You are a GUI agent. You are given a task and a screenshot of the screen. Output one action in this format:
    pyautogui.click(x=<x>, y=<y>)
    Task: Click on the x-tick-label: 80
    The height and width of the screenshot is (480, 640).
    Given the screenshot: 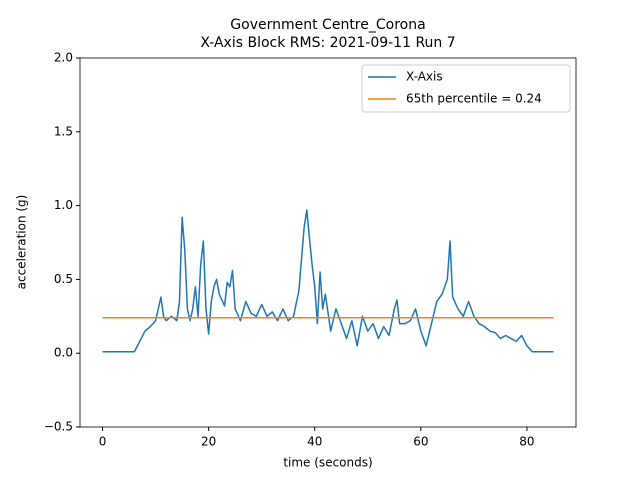 What is the action you would take?
    pyautogui.click(x=526, y=442)
    